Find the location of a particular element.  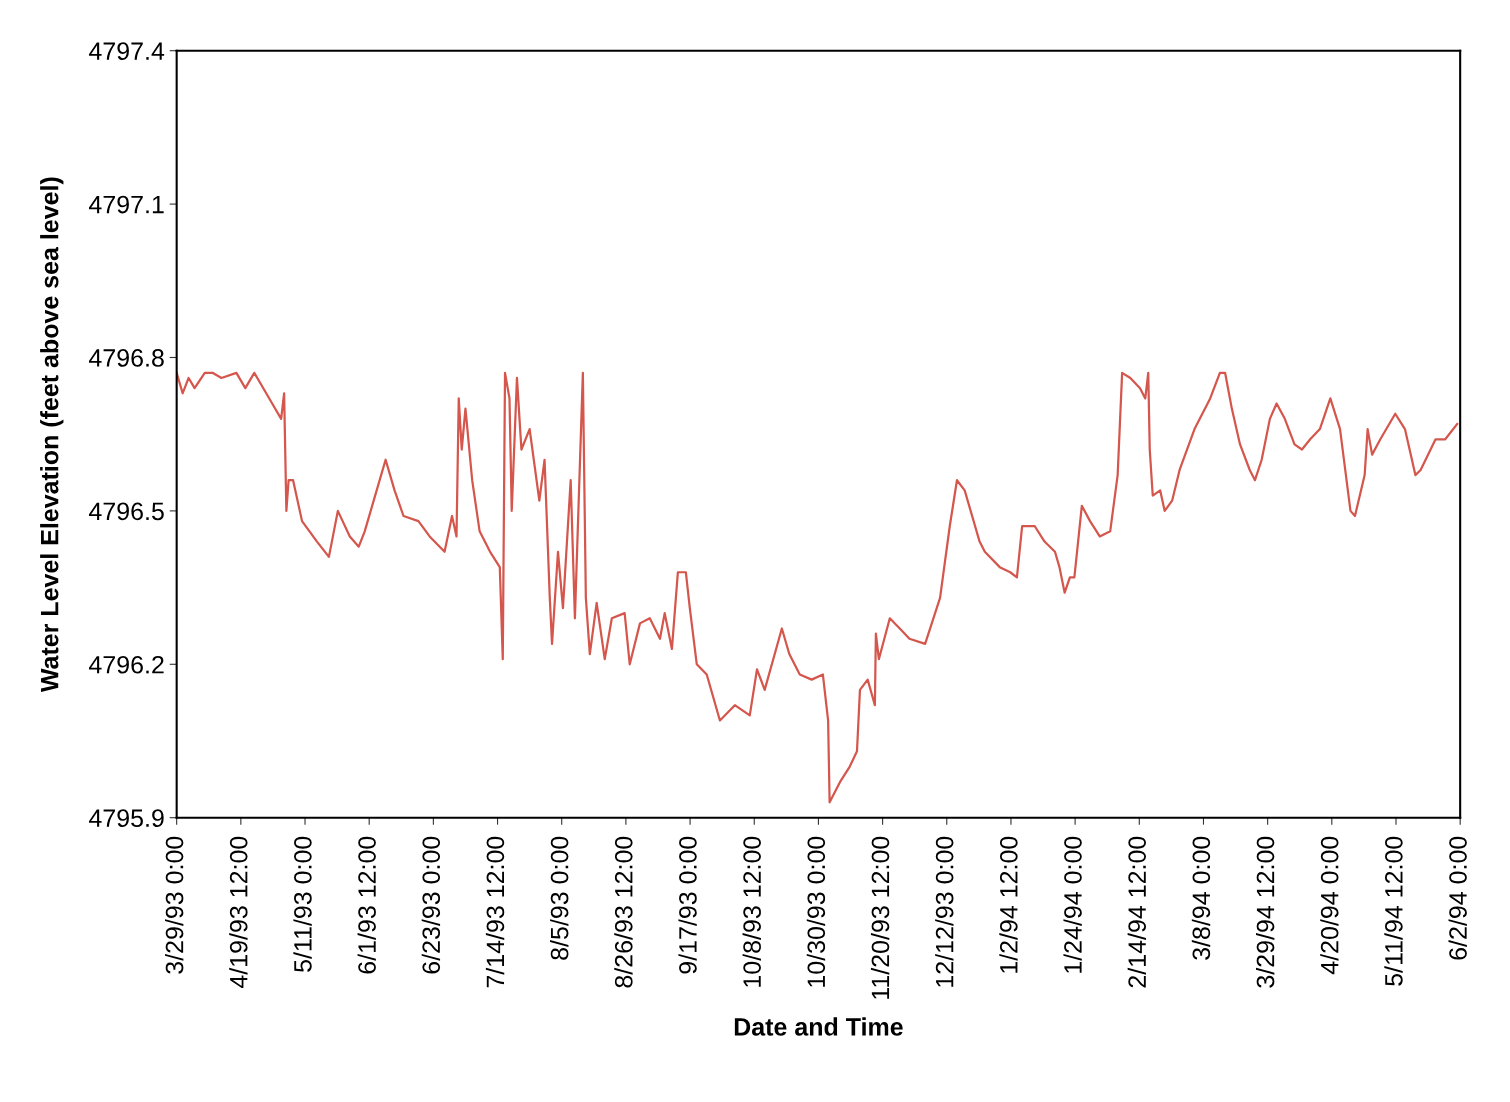

x-tick-label: 5/11/93 0:00 is located at coordinates (302, 904).